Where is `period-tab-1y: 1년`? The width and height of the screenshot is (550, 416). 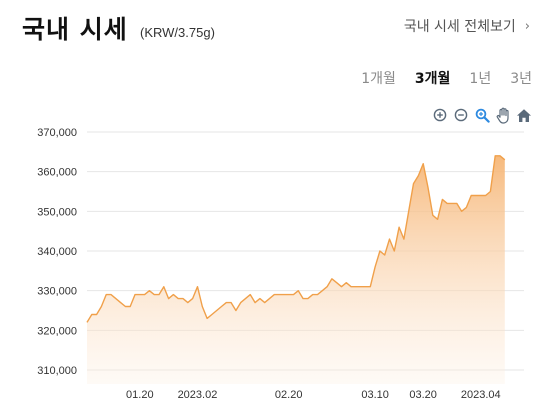 period-tab-1y: 1년 is located at coordinates (480, 79).